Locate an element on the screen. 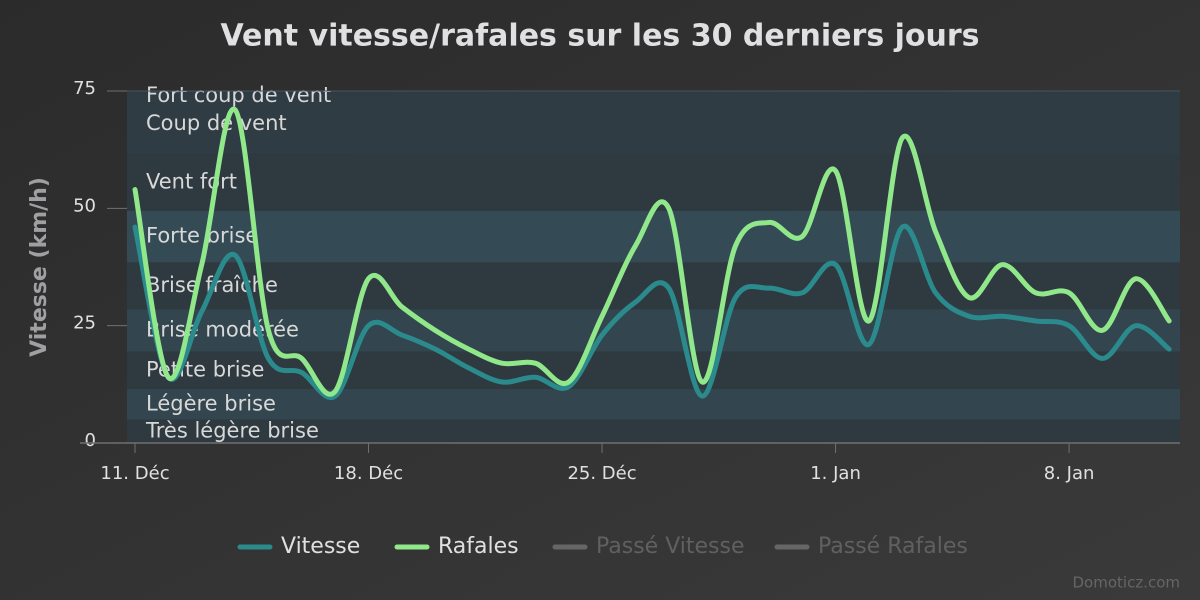  credits: Domoticz.com is located at coordinates (1127, 583).